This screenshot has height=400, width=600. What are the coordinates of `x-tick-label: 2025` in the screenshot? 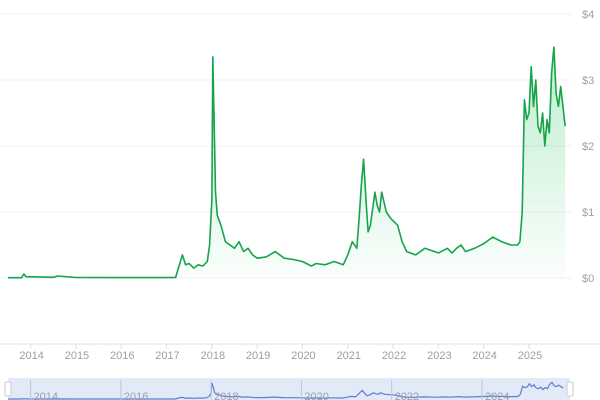 It's located at (530, 356).